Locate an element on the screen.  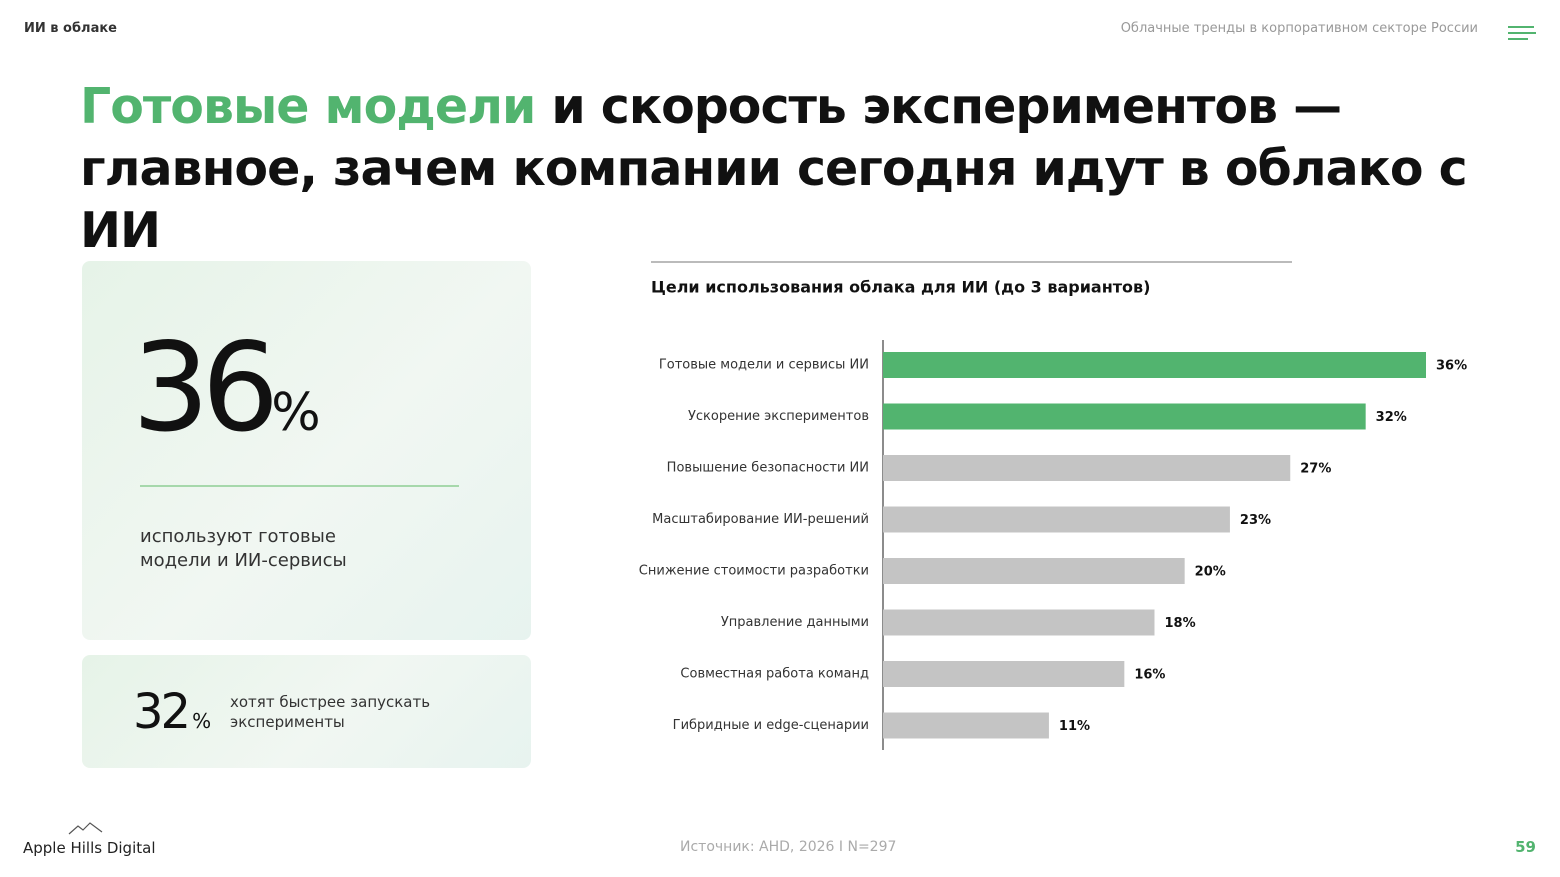
brand: Apple Hills Digital is located at coordinates (89, 848).